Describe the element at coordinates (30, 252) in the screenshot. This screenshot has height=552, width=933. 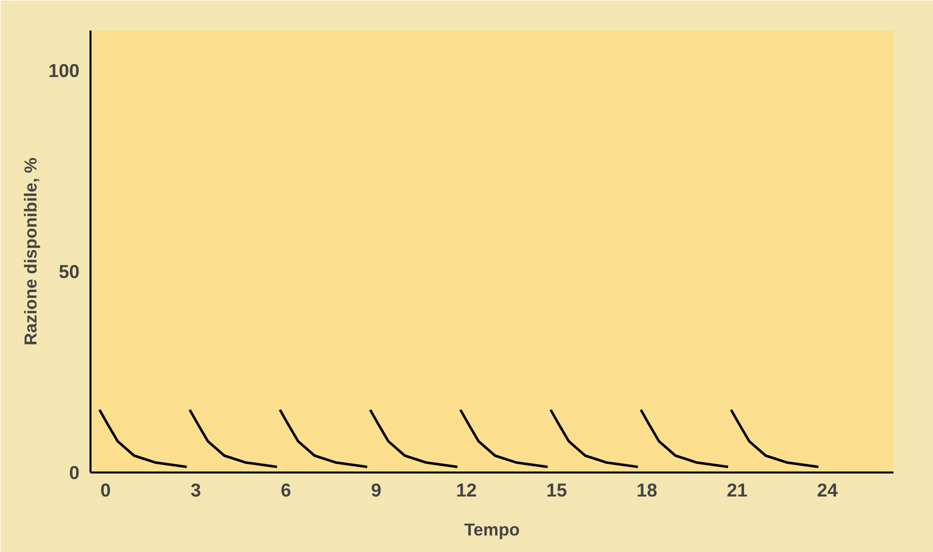
I see `y-axis-title: Razione disponibile, %` at that location.